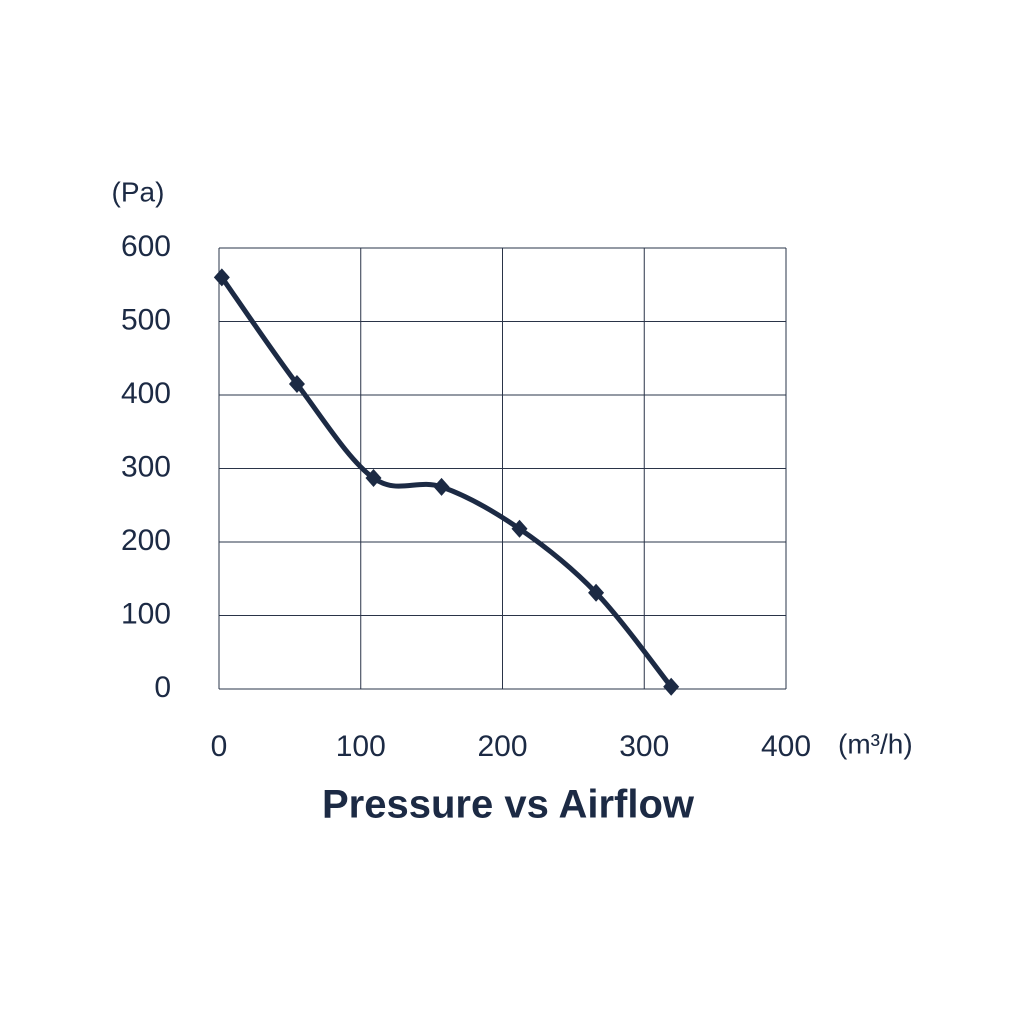 The width and height of the screenshot is (1024, 1024). Describe the element at coordinates (508, 805) in the screenshot. I see `chart-title: Pressure vs Airflow` at that location.